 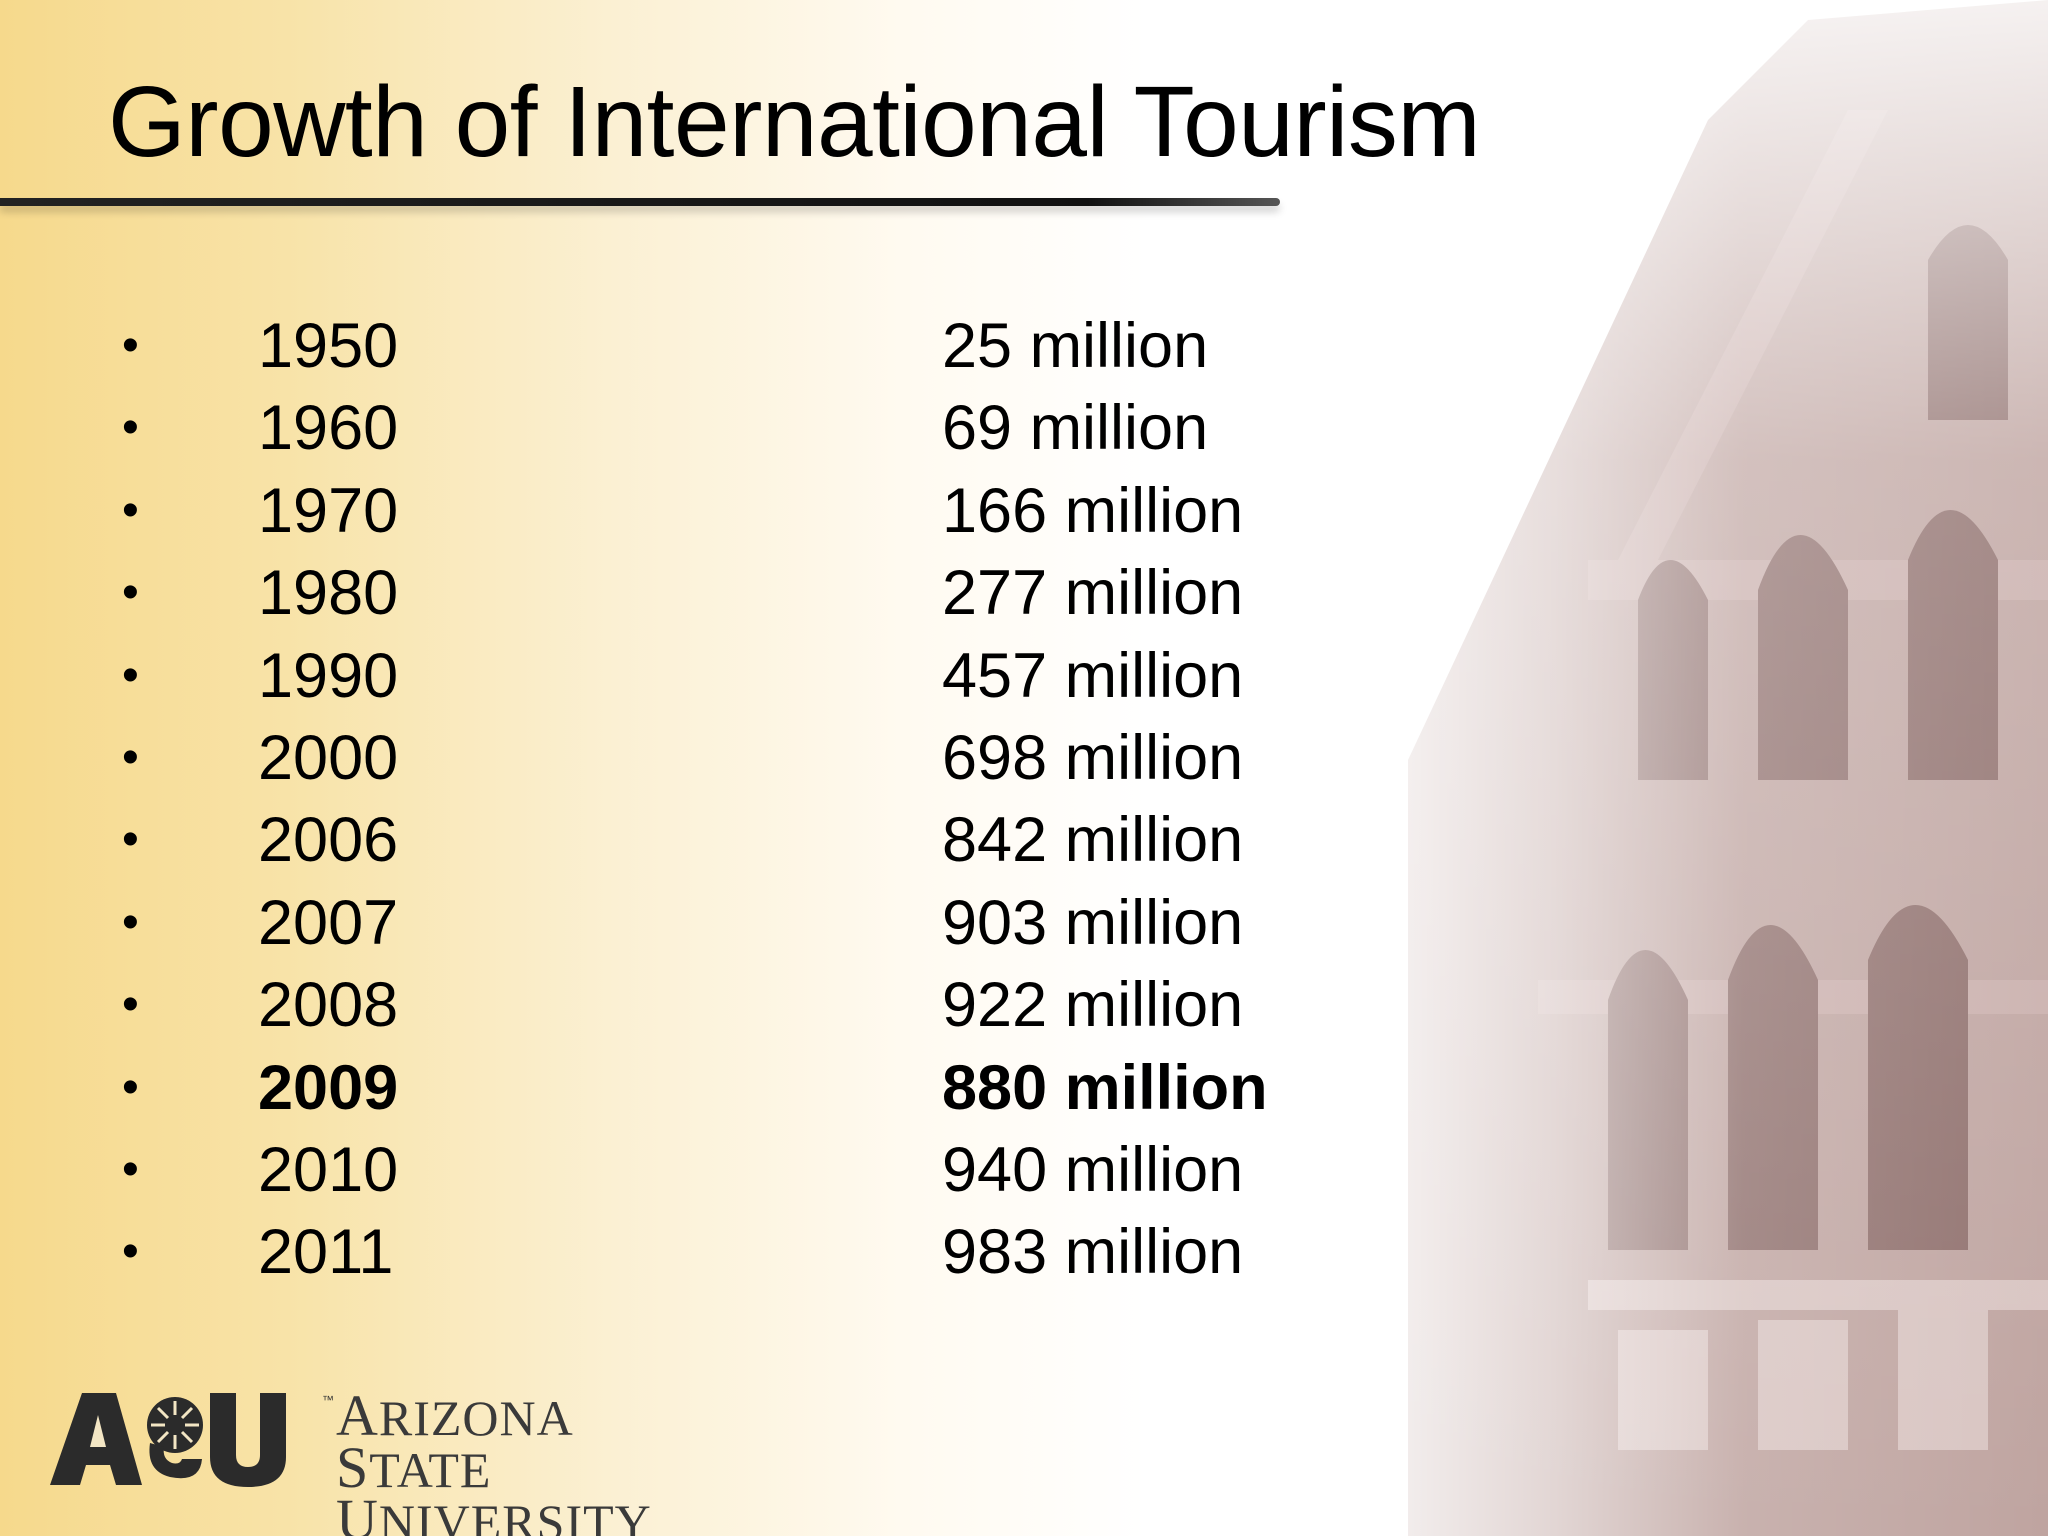 What do you see at coordinates (700, 428) in the screenshot?
I see `list-item: • 1960 69 million` at bounding box center [700, 428].